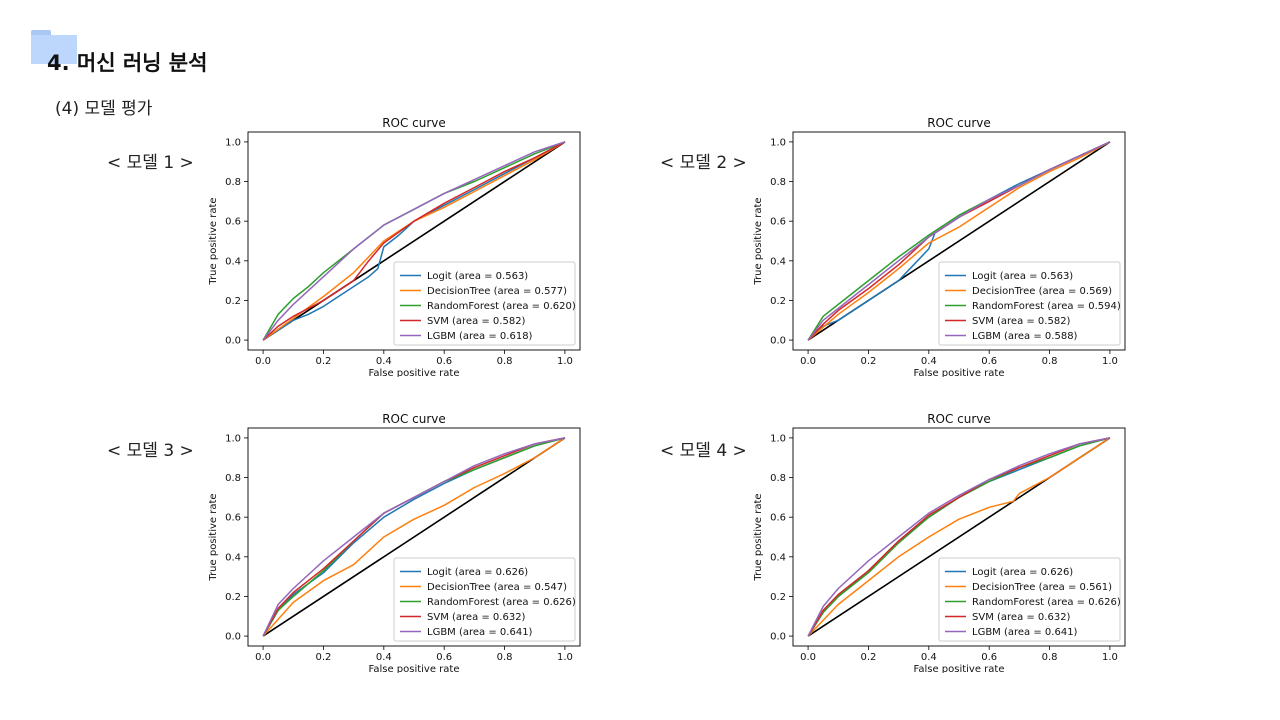 This screenshot has width=1280, height=720. I want to click on legend-entry-randomforest: RandomForest (area = 0.620), so click(501, 306).